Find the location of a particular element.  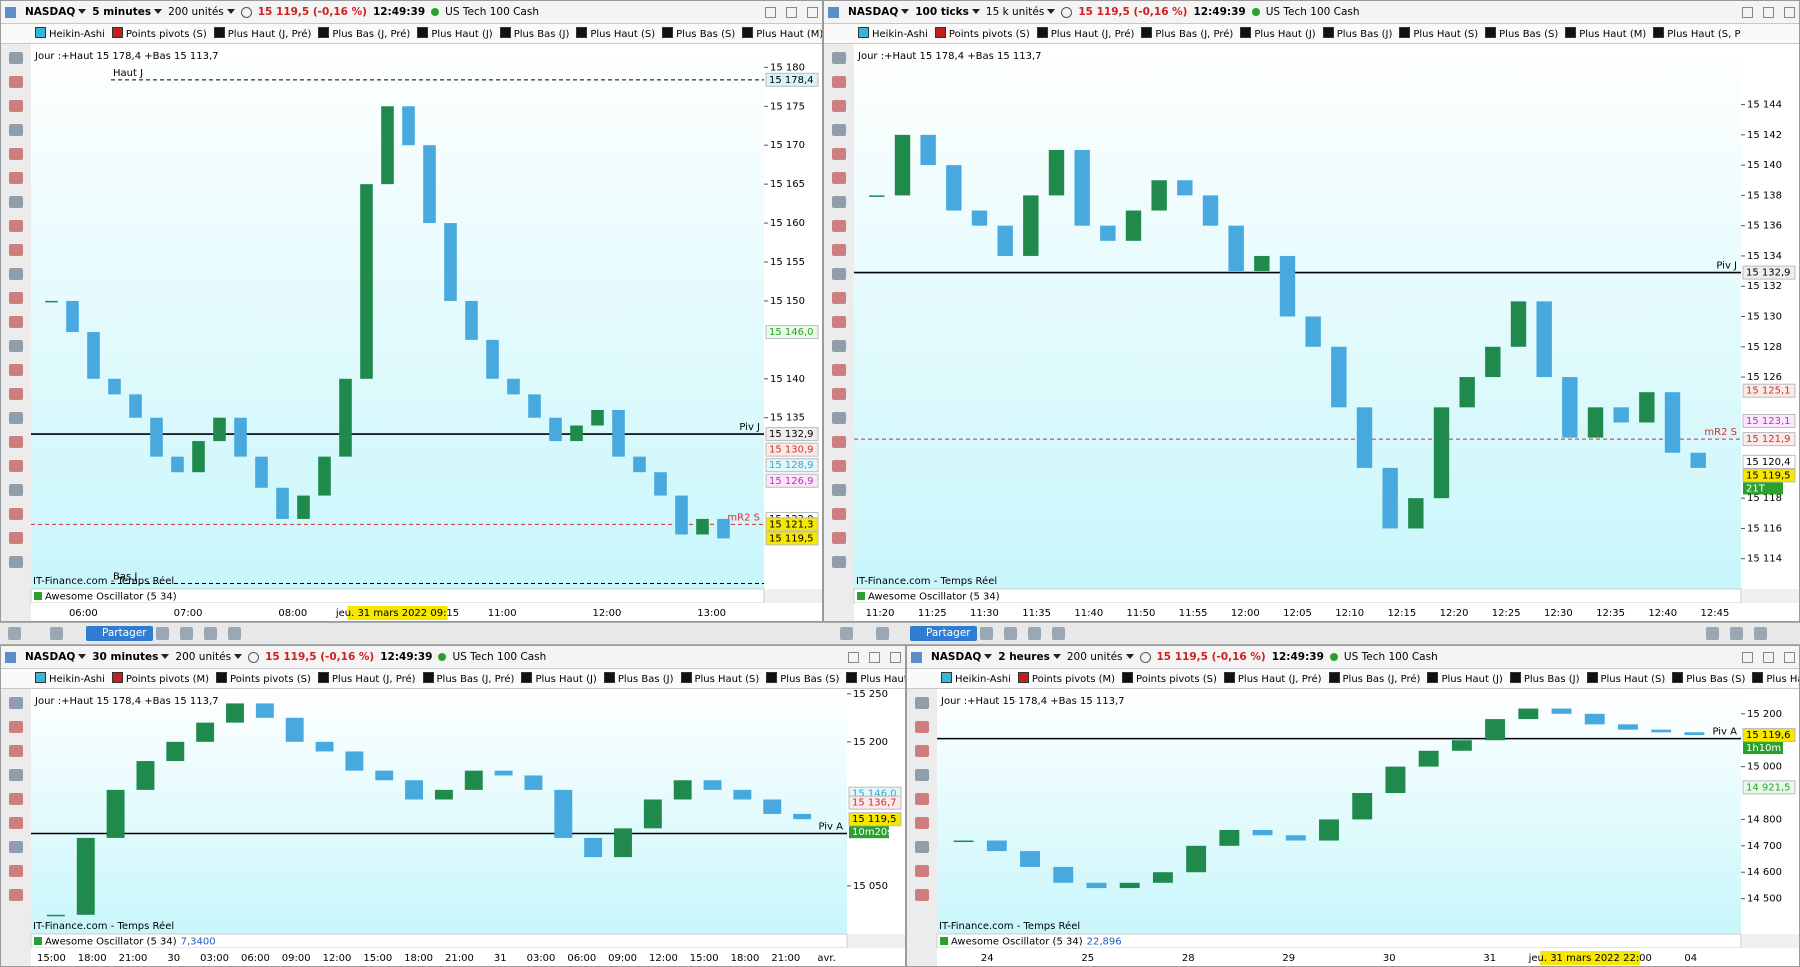

price-tick-label: 15 114 is located at coordinates (1764, 559).